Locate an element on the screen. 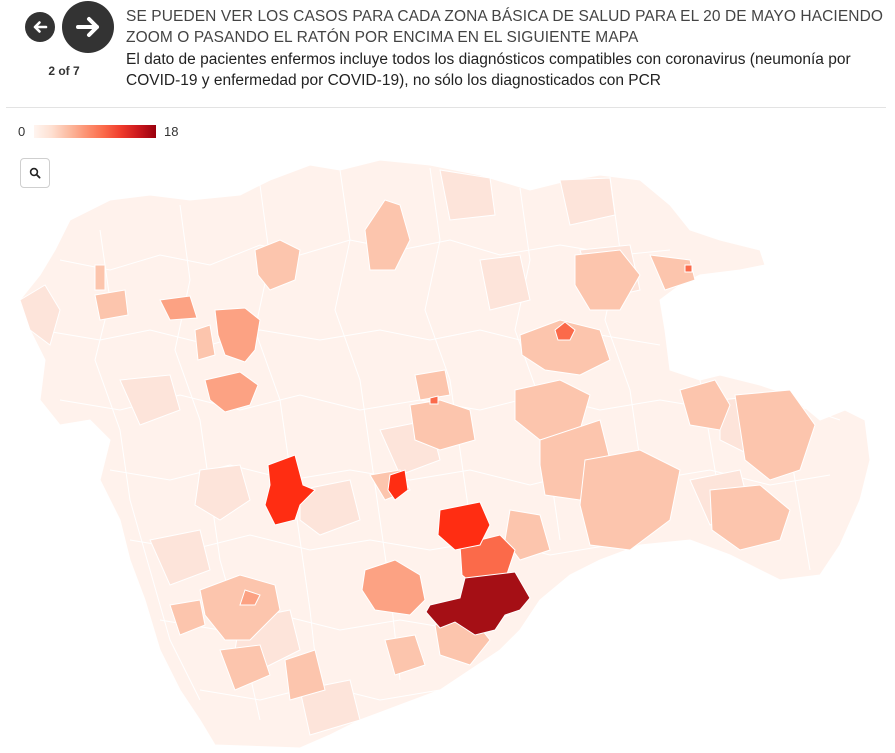 The width and height of the screenshot is (895, 753). search-icon is located at coordinates (35, 173).